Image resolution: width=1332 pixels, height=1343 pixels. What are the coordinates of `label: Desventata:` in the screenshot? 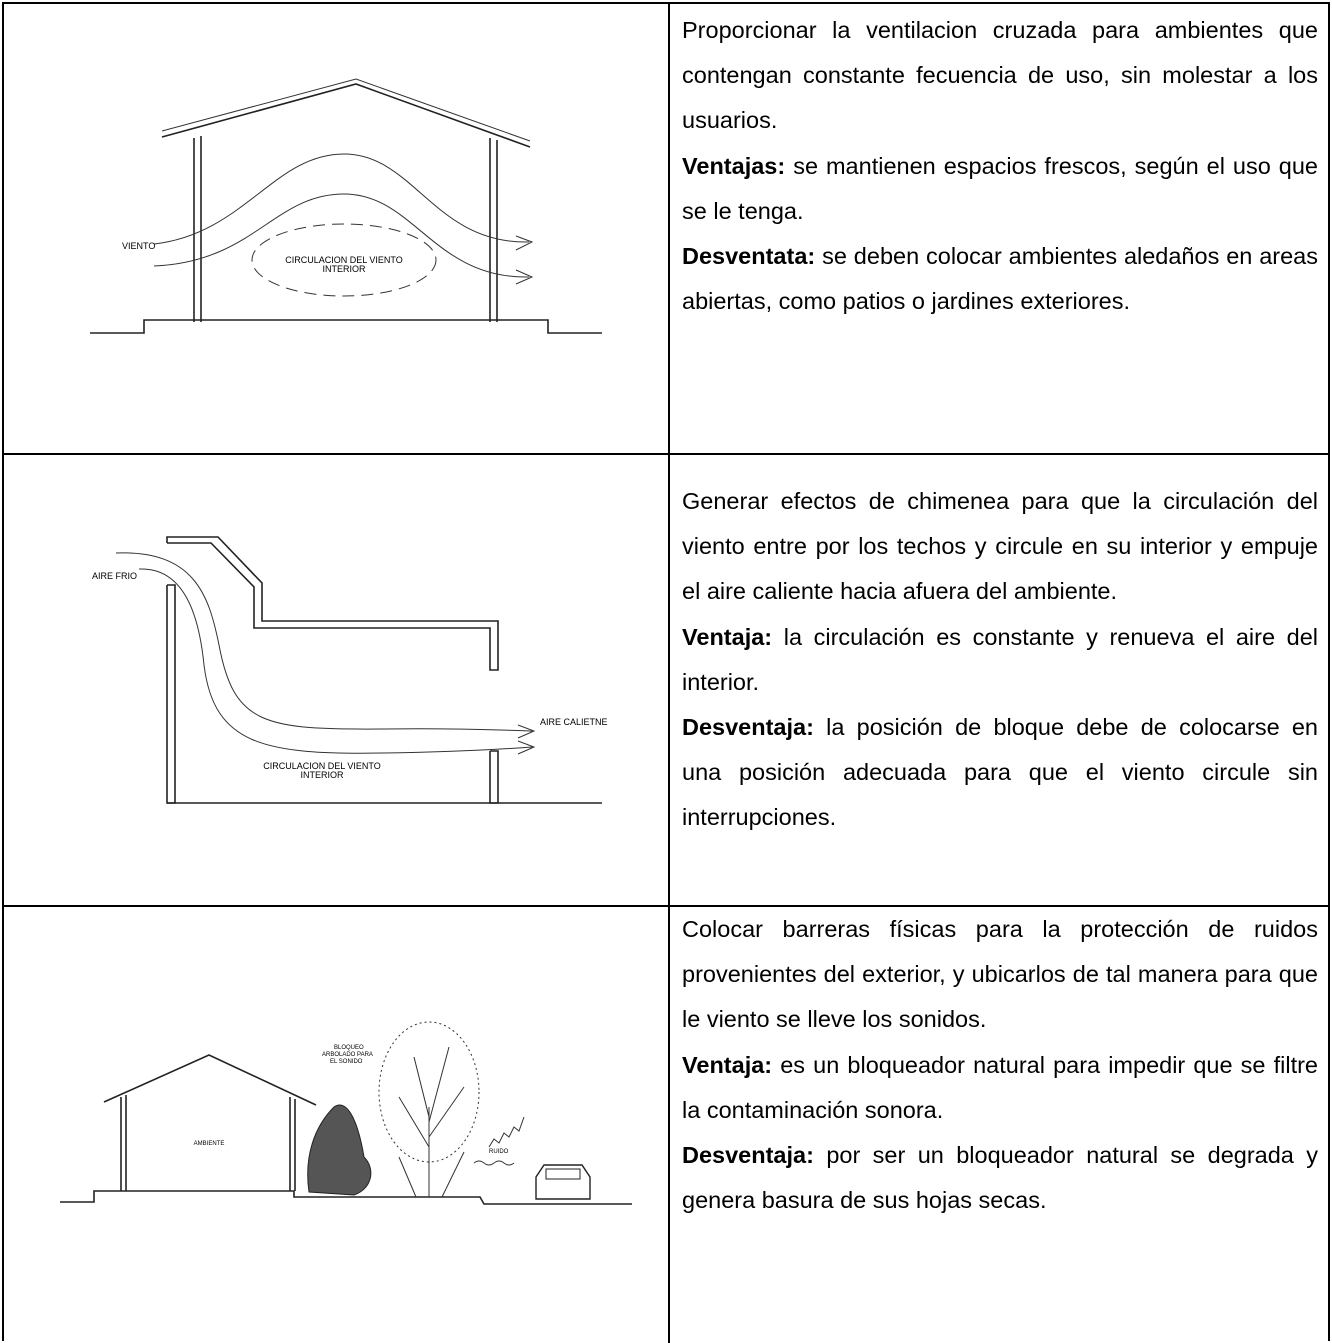 It's located at (749, 256).